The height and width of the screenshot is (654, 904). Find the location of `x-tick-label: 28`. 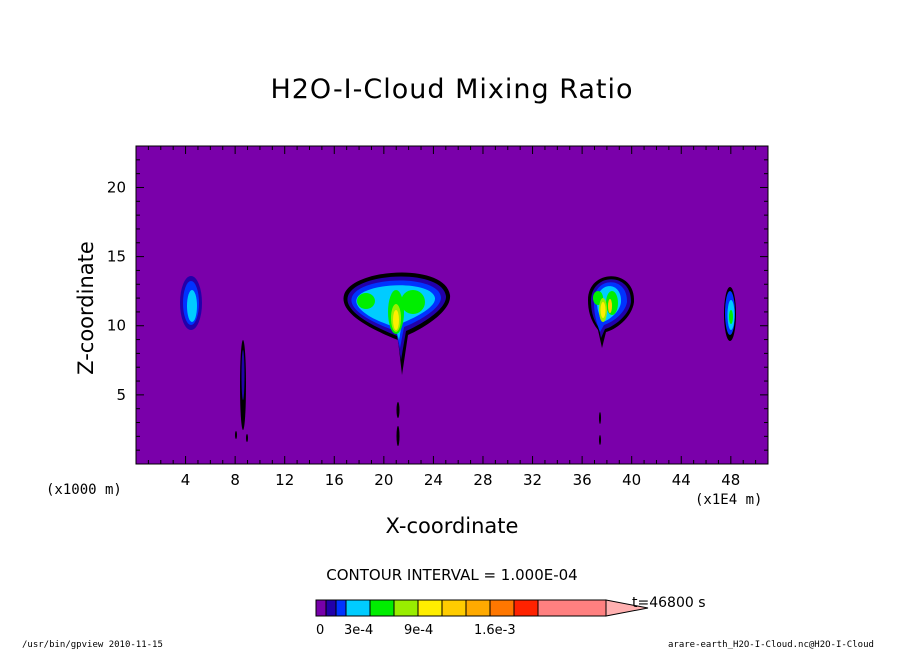

x-tick-label: 28 is located at coordinates (482, 480).